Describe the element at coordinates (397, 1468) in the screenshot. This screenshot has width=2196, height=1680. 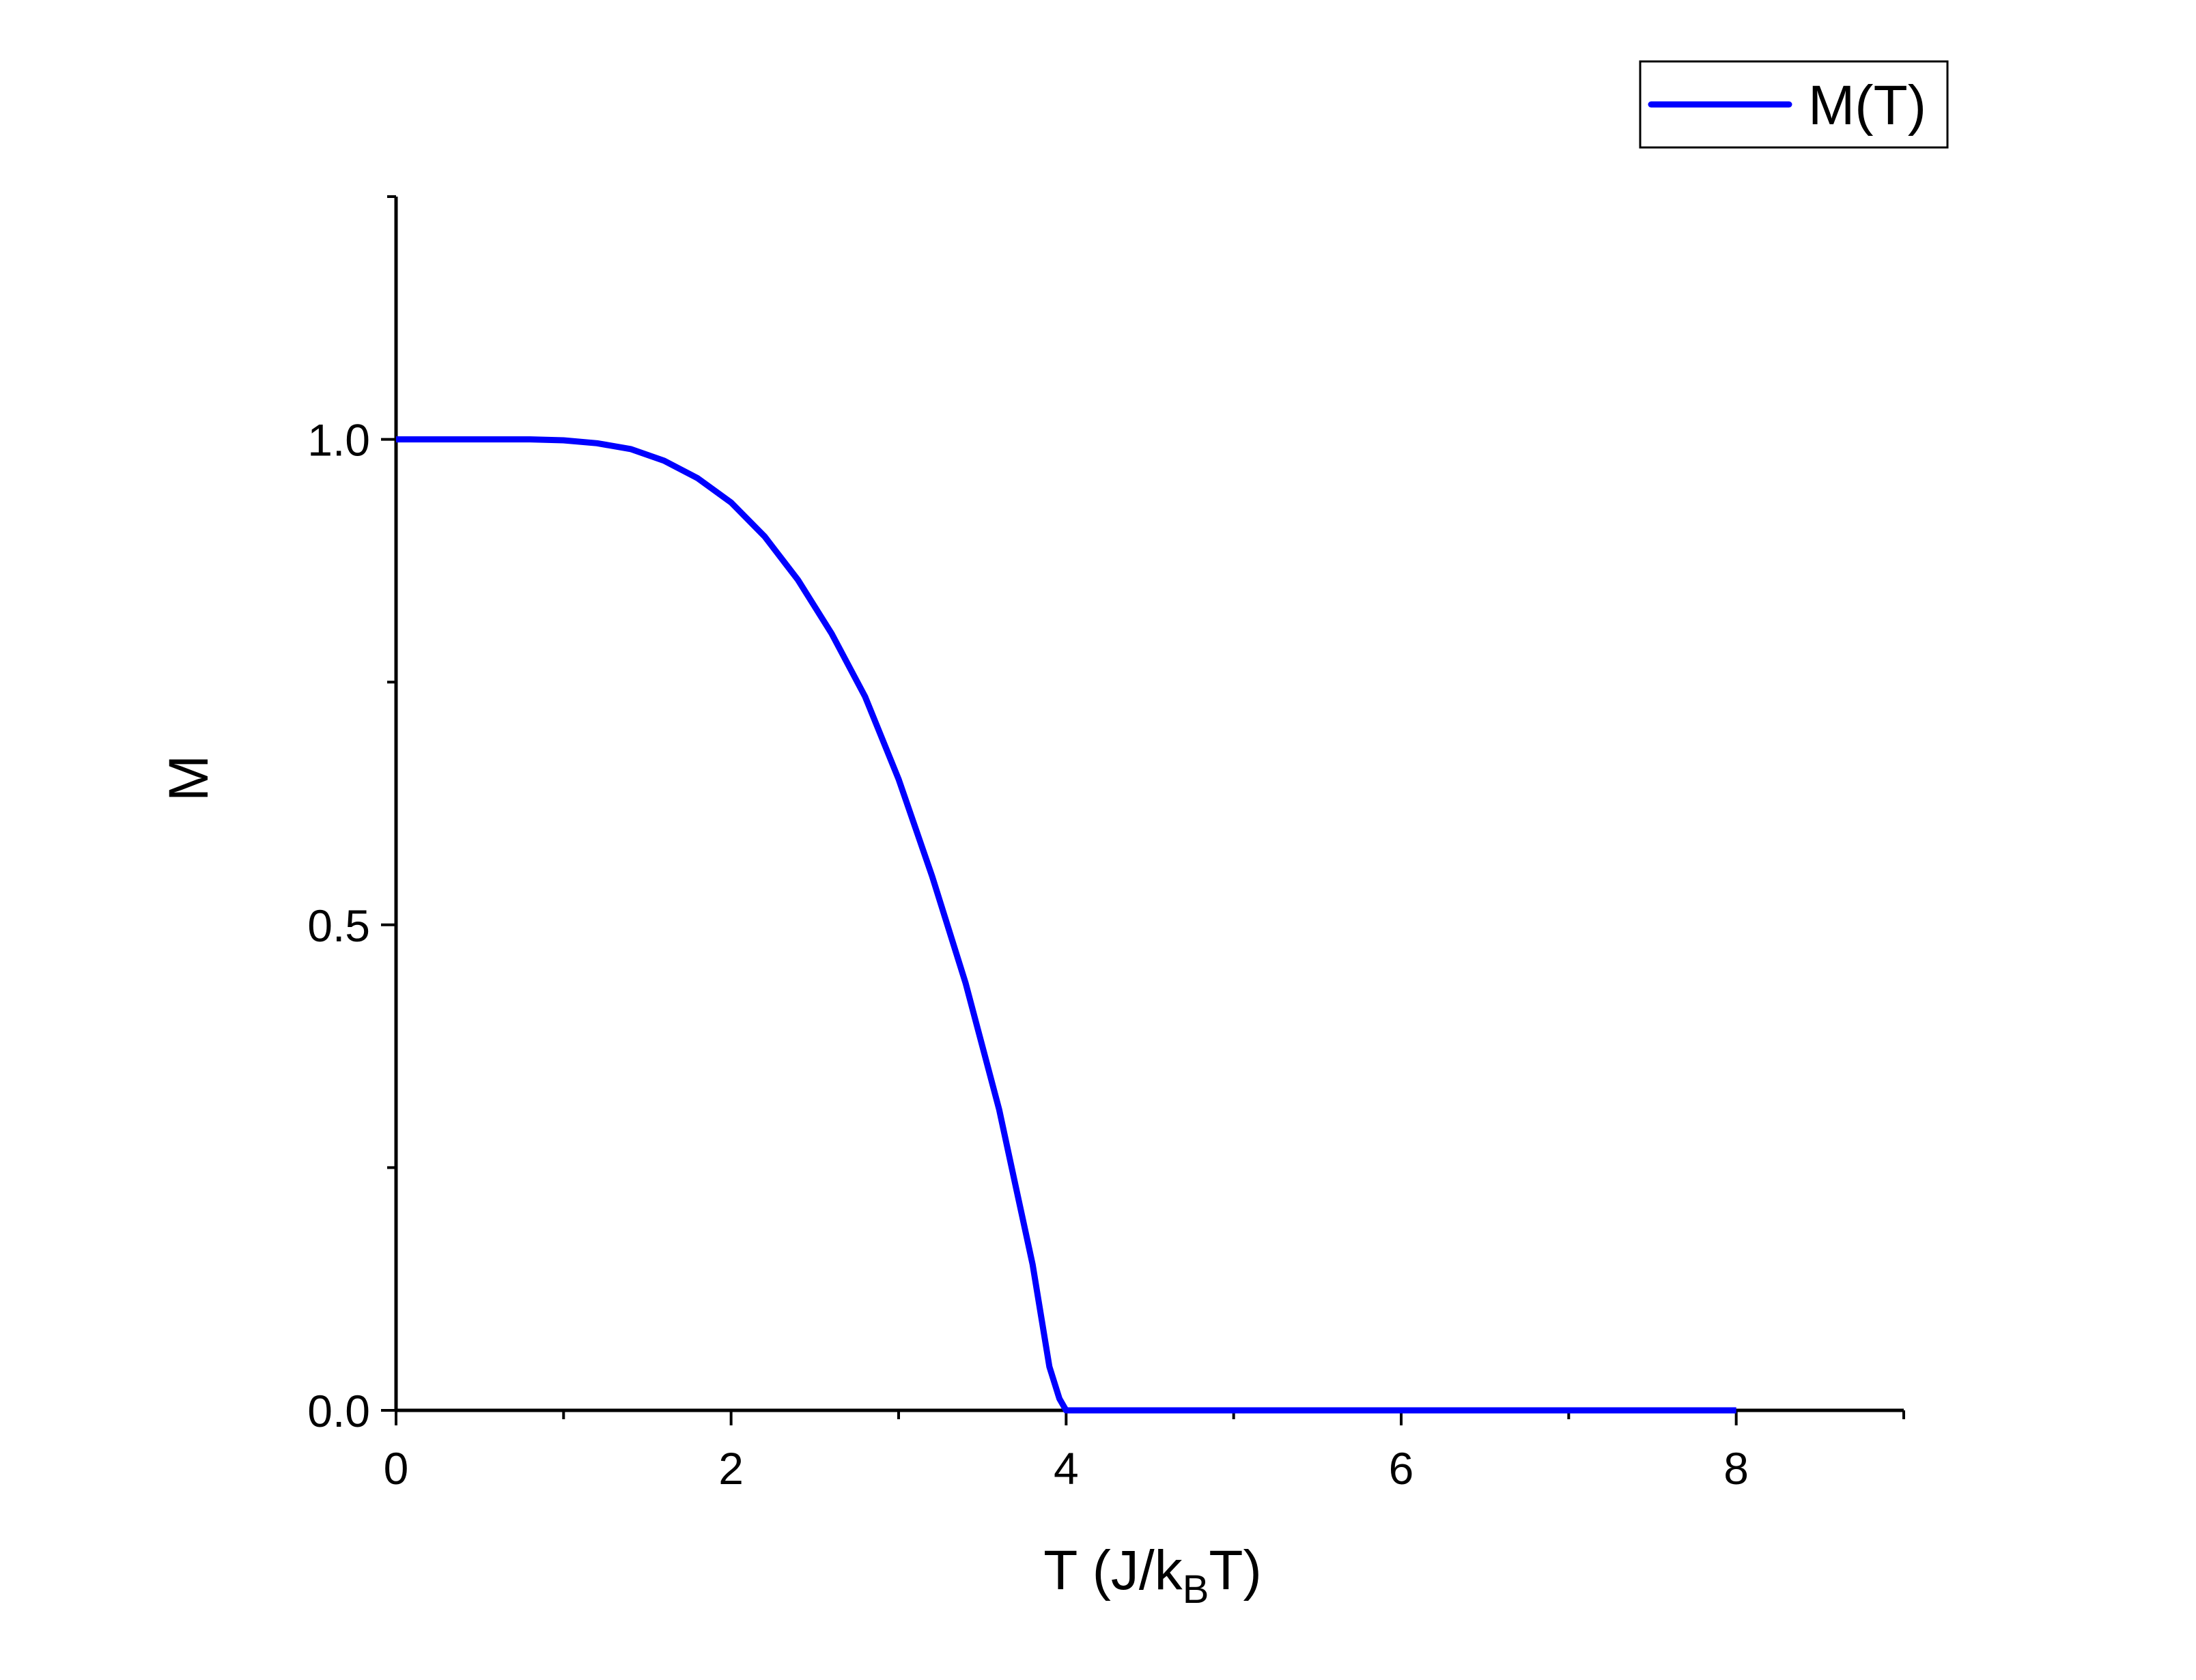
I see `x-tick-label: 0` at that location.